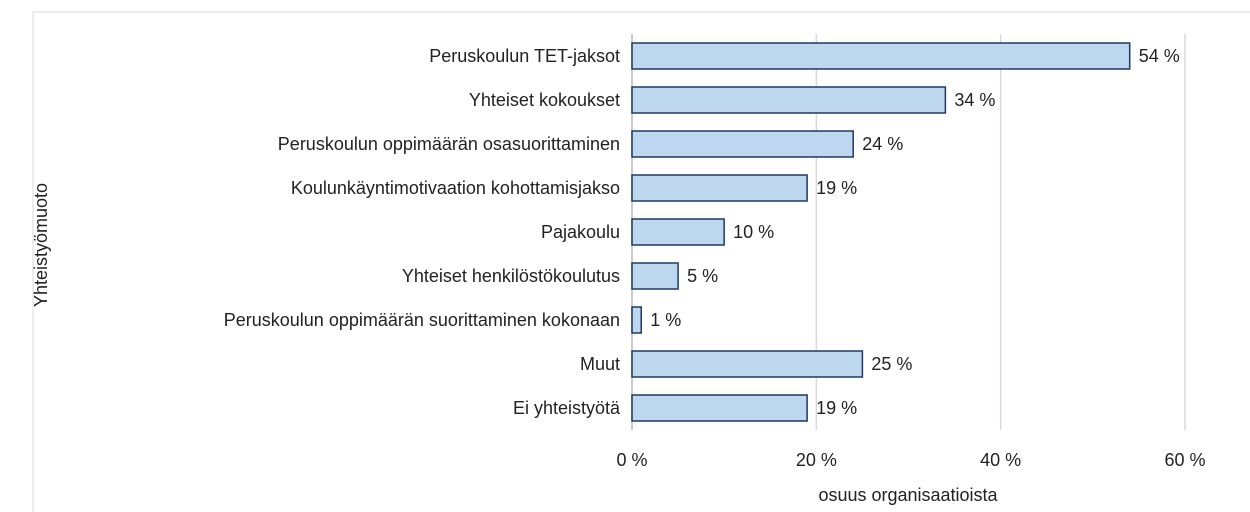 The height and width of the screenshot is (512, 1250). I want to click on x-tick-label: 60 %, so click(1184, 460).